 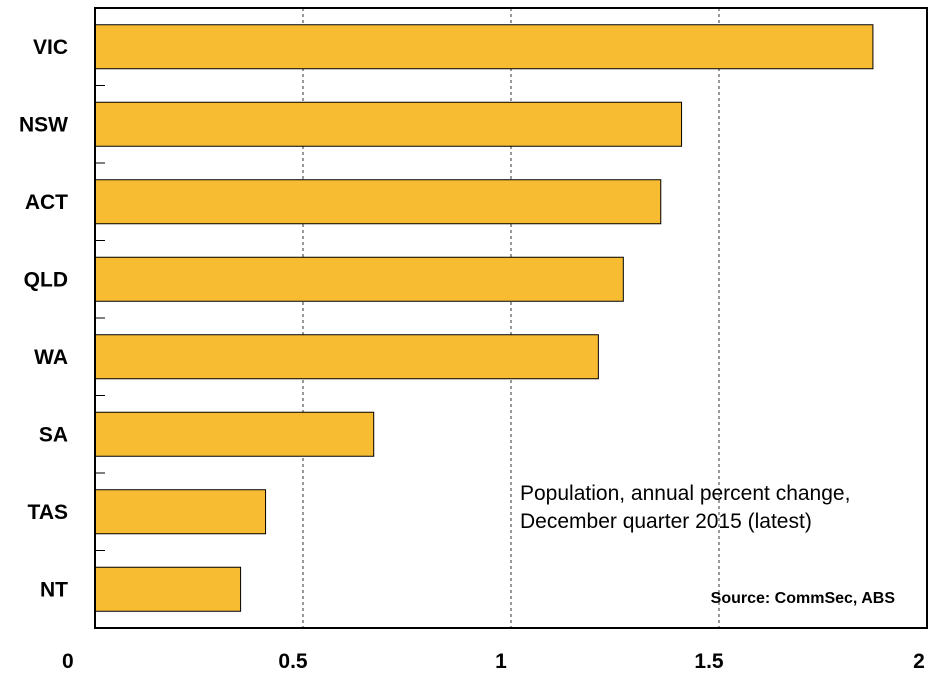 What do you see at coordinates (803, 598) in the screenshot?
I see `source-note: Source: CommSec, ABS` at bounding box center [803, 598].